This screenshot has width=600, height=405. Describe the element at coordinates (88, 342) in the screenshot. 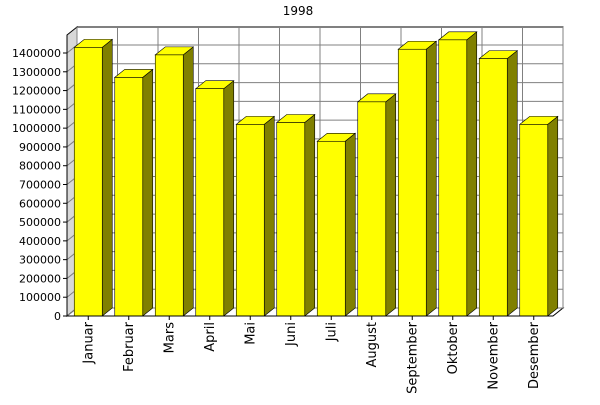

I see `x-tick-label: Januar` at that location.